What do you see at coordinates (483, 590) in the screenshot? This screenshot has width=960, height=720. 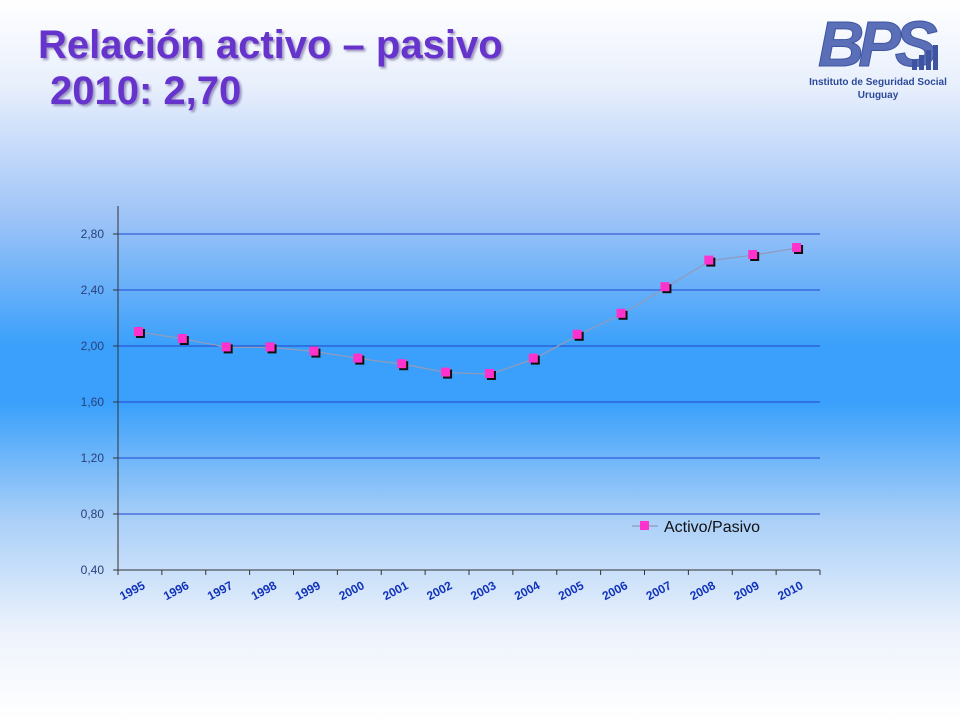 I see `x-tick-label: 2003` at bounding box center [483, 590].